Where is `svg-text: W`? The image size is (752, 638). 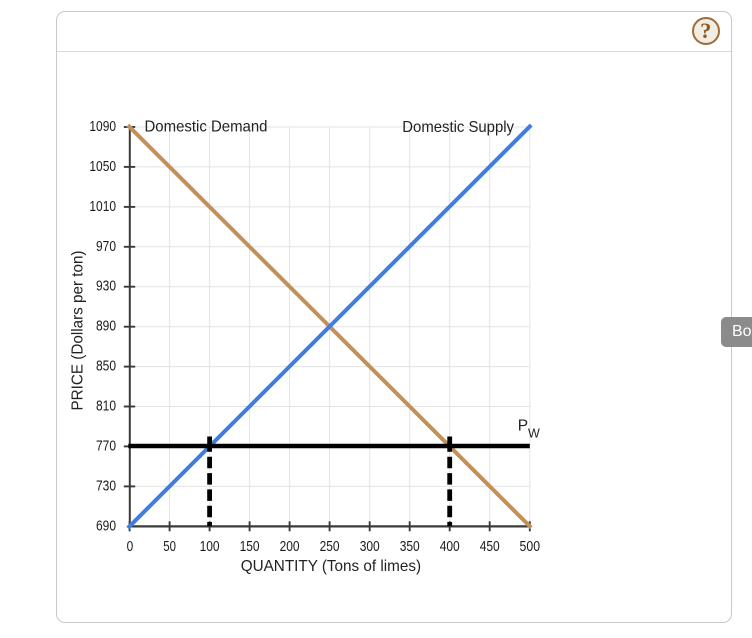
svg-text: W is located at coordinates (534, 434).